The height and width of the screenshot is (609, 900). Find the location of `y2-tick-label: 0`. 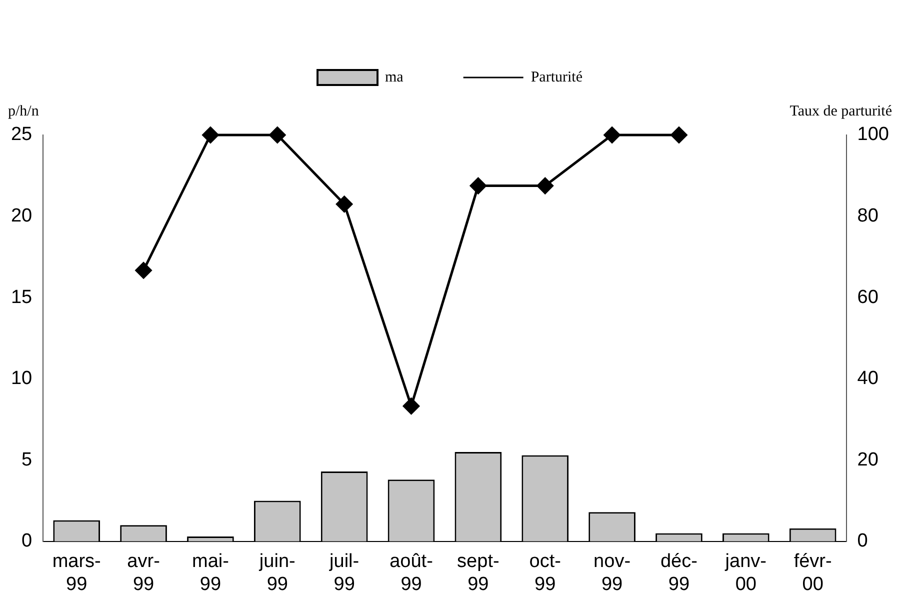

y2-tick-label: 0 is located at coordinates (862, 541).